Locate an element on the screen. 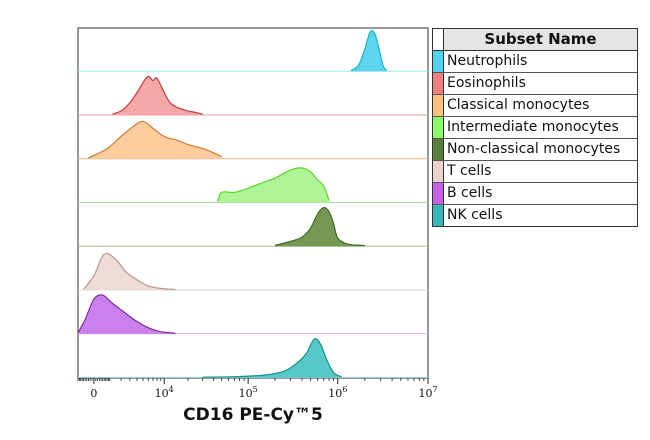 The image size is (650, 440). legend-row: Classical monocytes is located at coordinates (535, 106).